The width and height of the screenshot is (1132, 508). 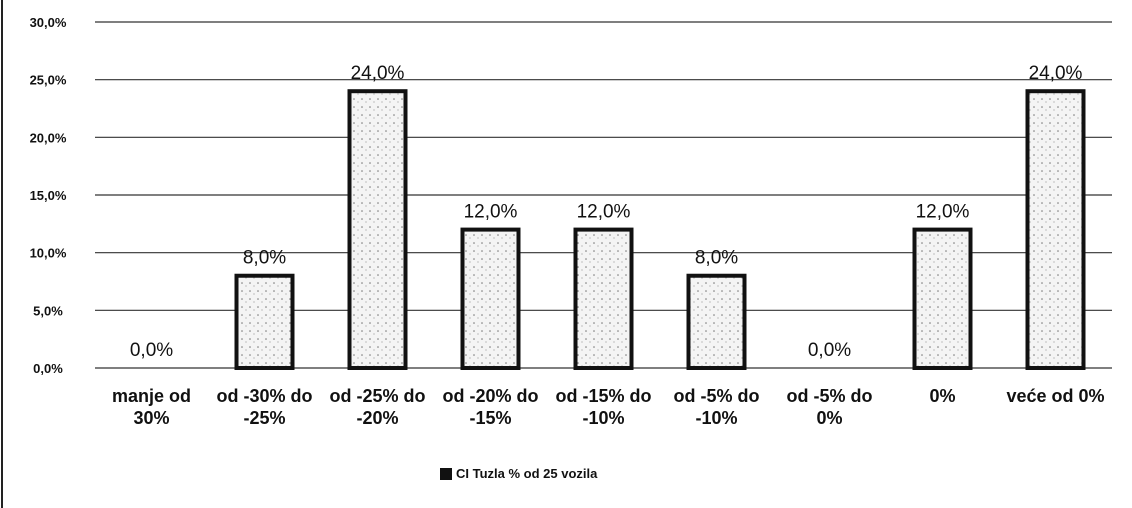 What do you see at coordinates (48, 195) in the screenshot?
I see `y-tick-label: 15,0%` at bounding box center [48, 195].